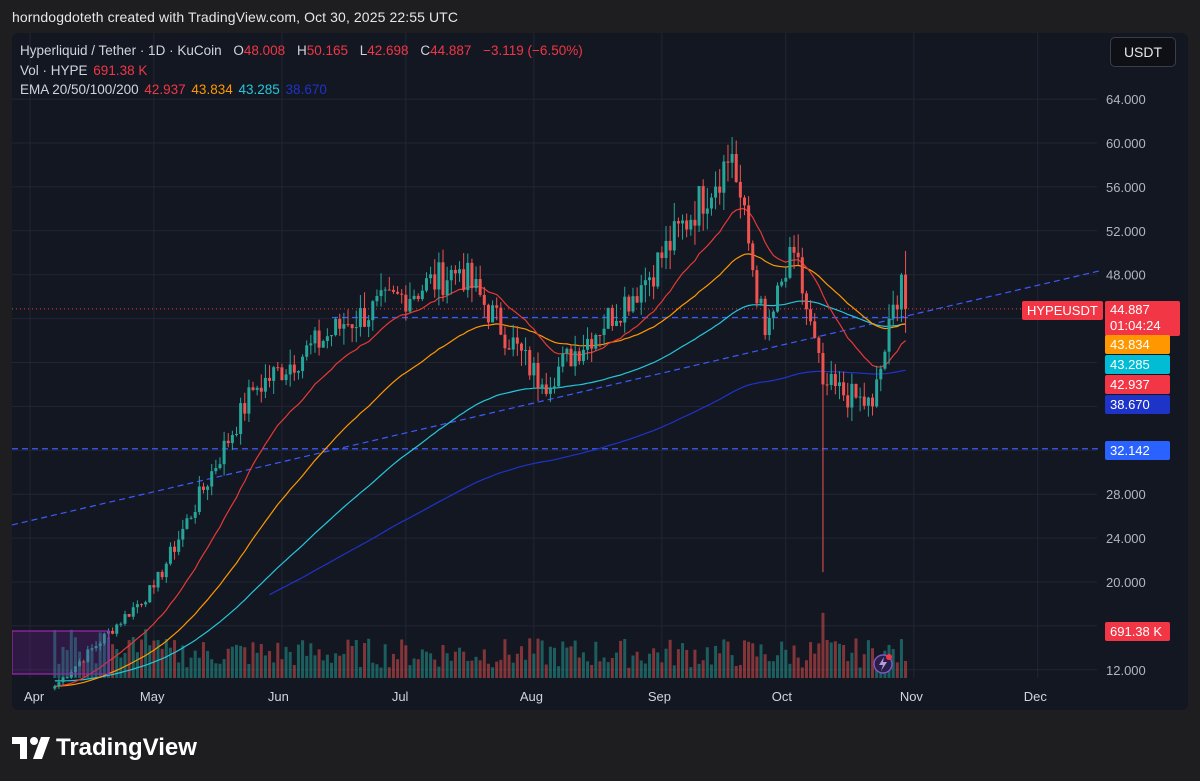  What do you see at coordinates (451, 50) in the screenshot?
I see `close-value: 44.887` at bounding box center [451, 50].